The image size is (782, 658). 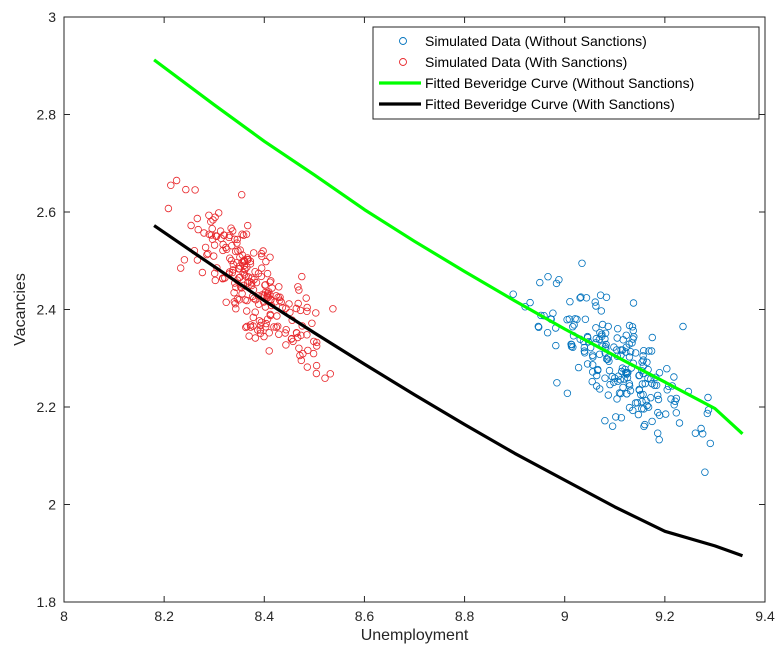 What do you see at coordinates (536, 41) in the screenshot?
I see `legend-label-0: Simulated Data (Without Sanctions)` at bounding box center [536, 41].